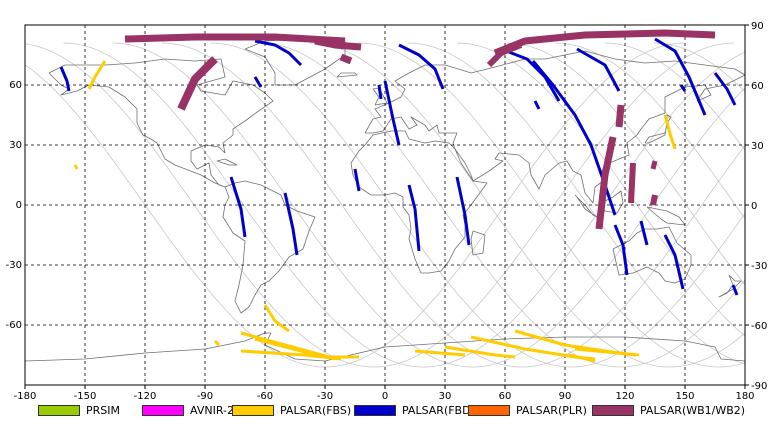  Describe the element at coordinates (316, 410) in the screenshot. I see `legend-label: PALSAR(FBS)` at that location.